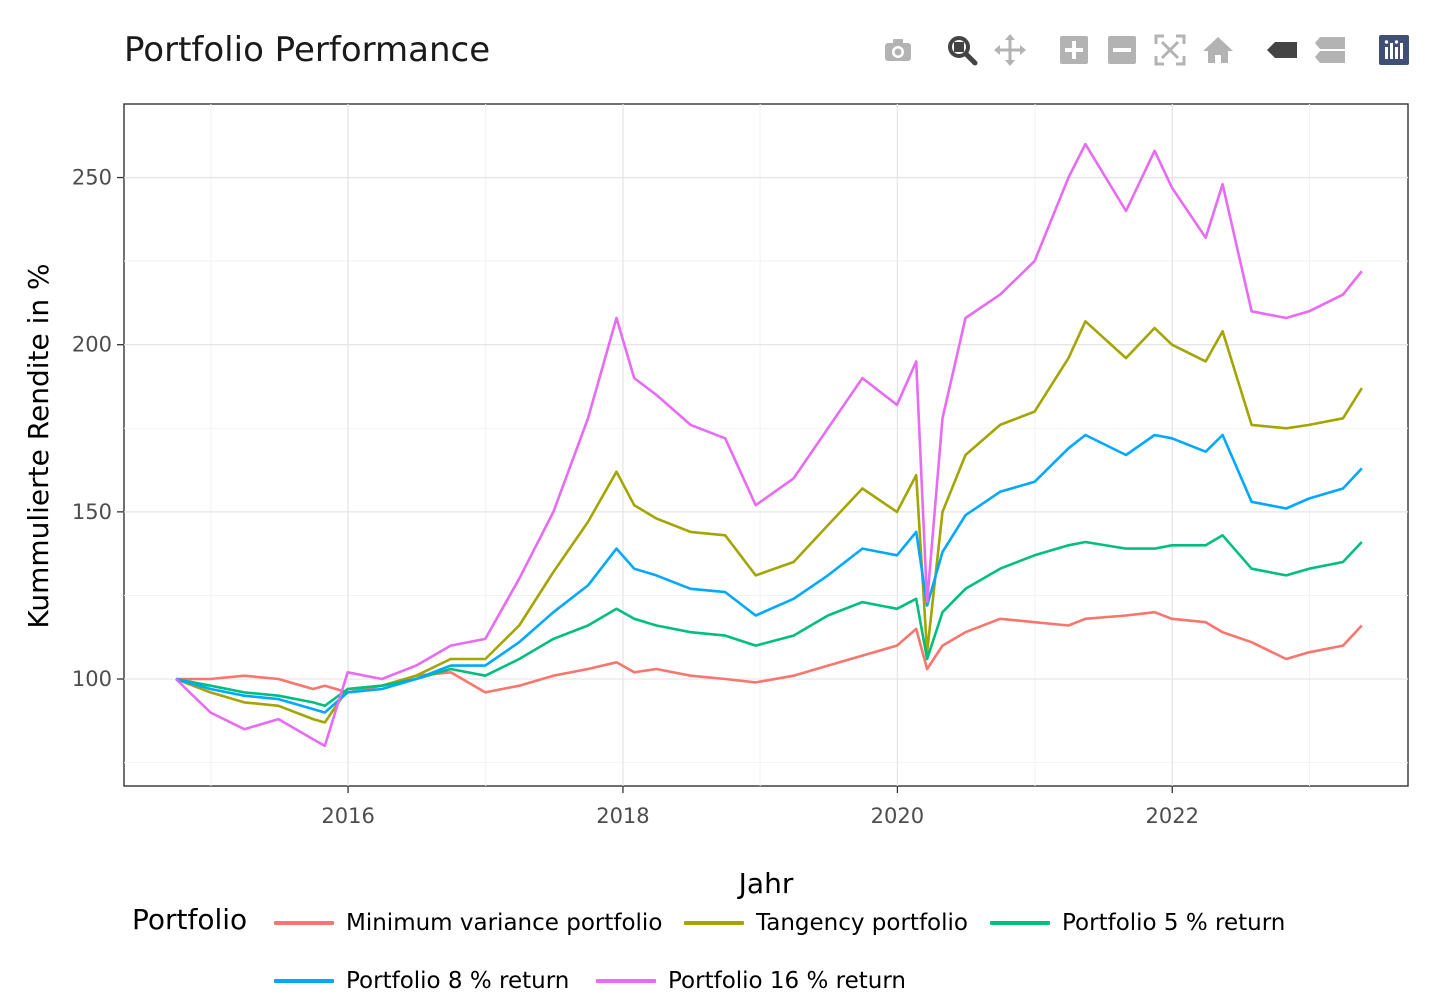 The width and height of the screenshot is (1432, 1008). Describe the element at coordinates (307, 50) in the screenshot. I see `chart-title: Portfolio Performance` at that location.